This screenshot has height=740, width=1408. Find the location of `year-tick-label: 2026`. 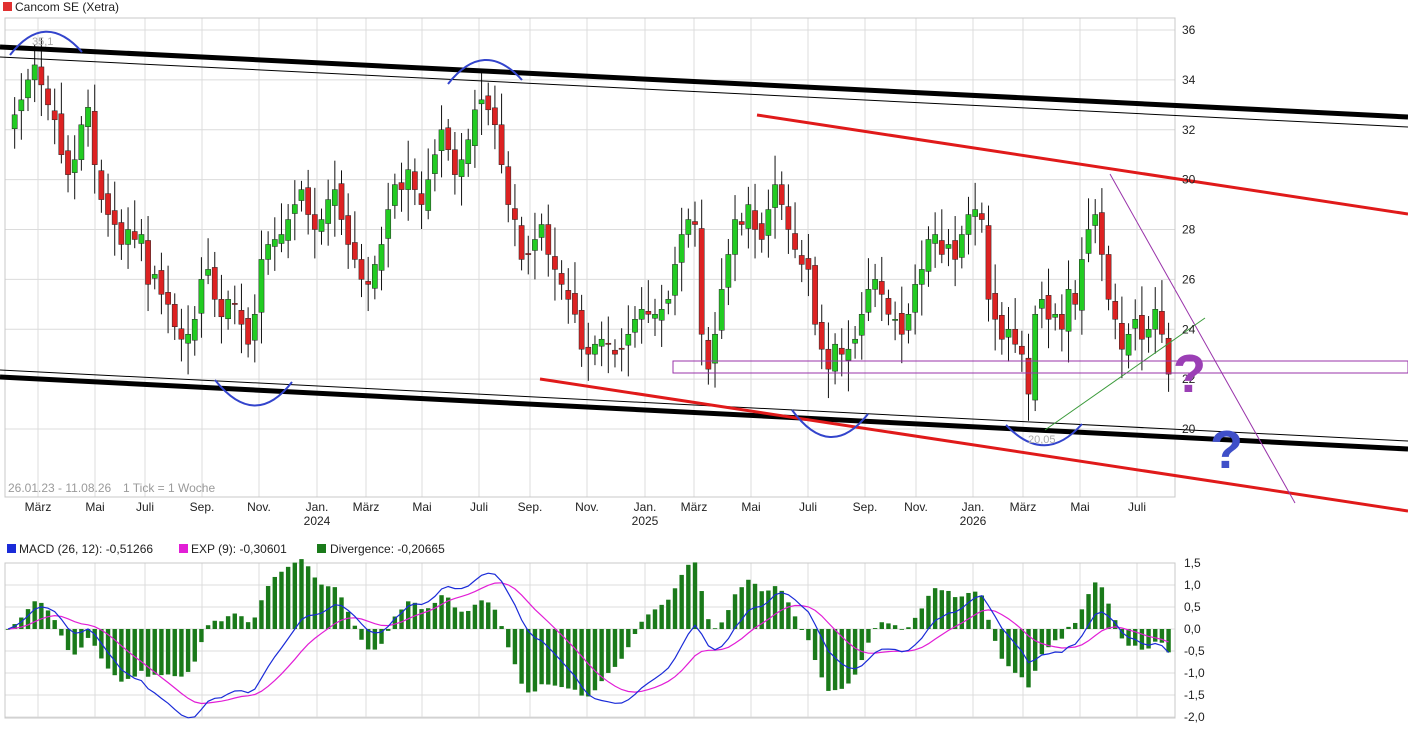

year-tick-label: 2026 is located at coordinates (973, 521).